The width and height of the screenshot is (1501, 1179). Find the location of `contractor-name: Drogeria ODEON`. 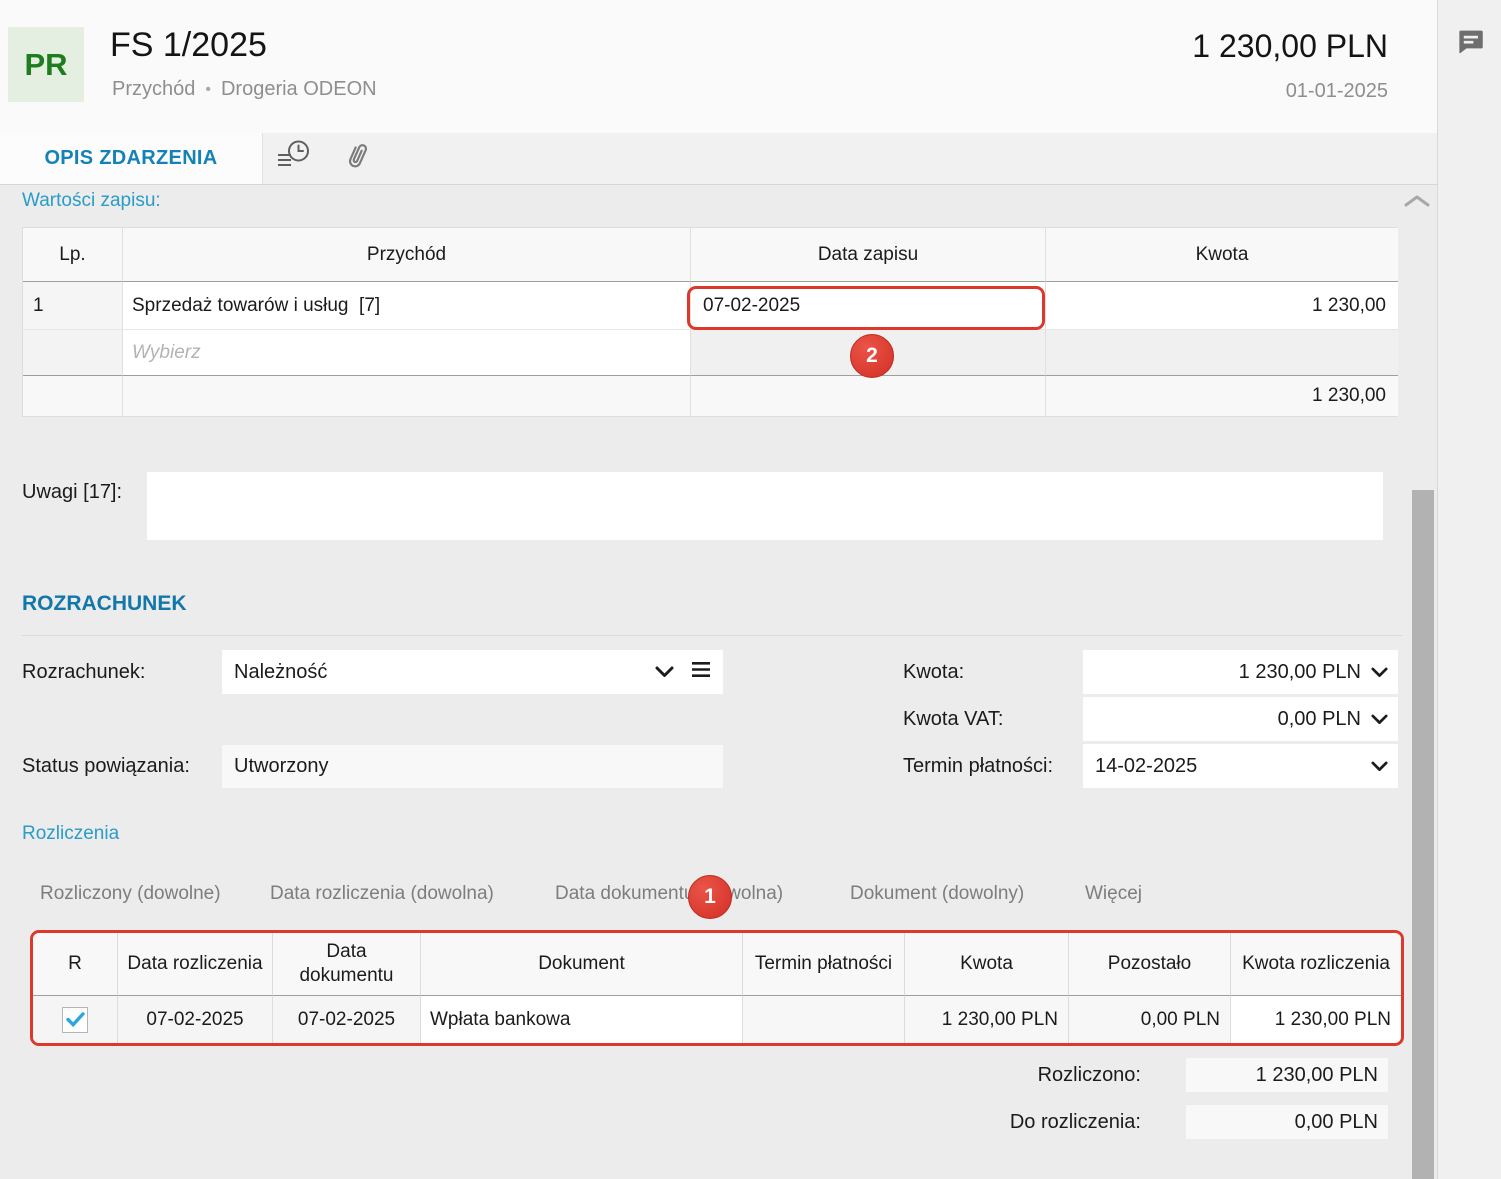

contractor-name: Drogeria ODEON is located at coordinates (298, 89).